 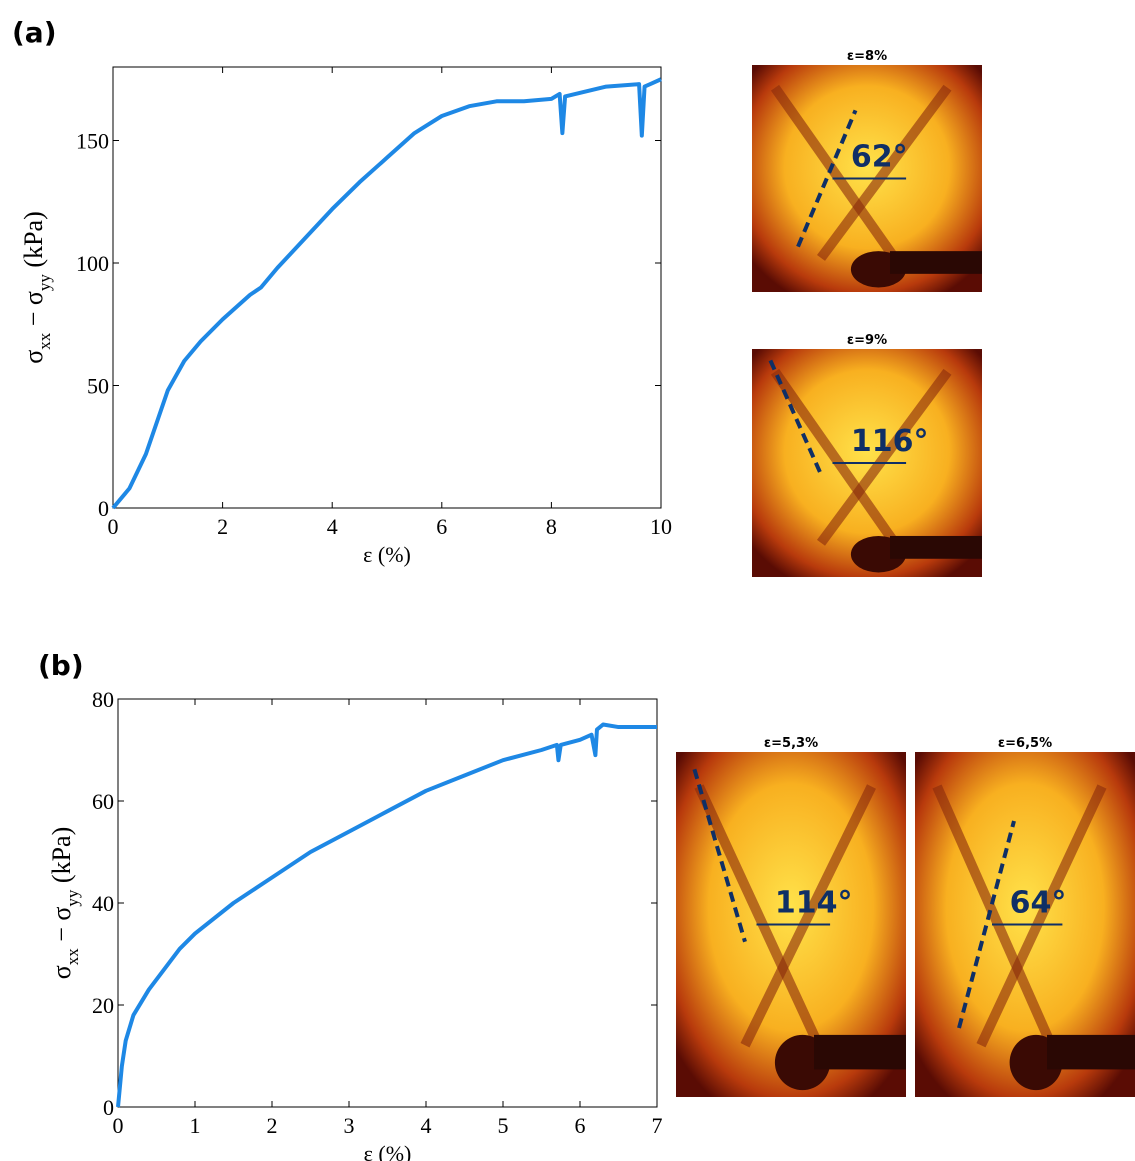 I want to click on x-tick-label: 10, so click(x=661, y=526).